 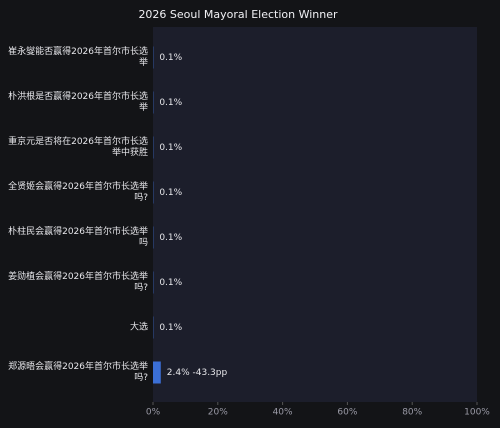 I want to click on x-tick-label: 100%, so click(x=477, y=413).